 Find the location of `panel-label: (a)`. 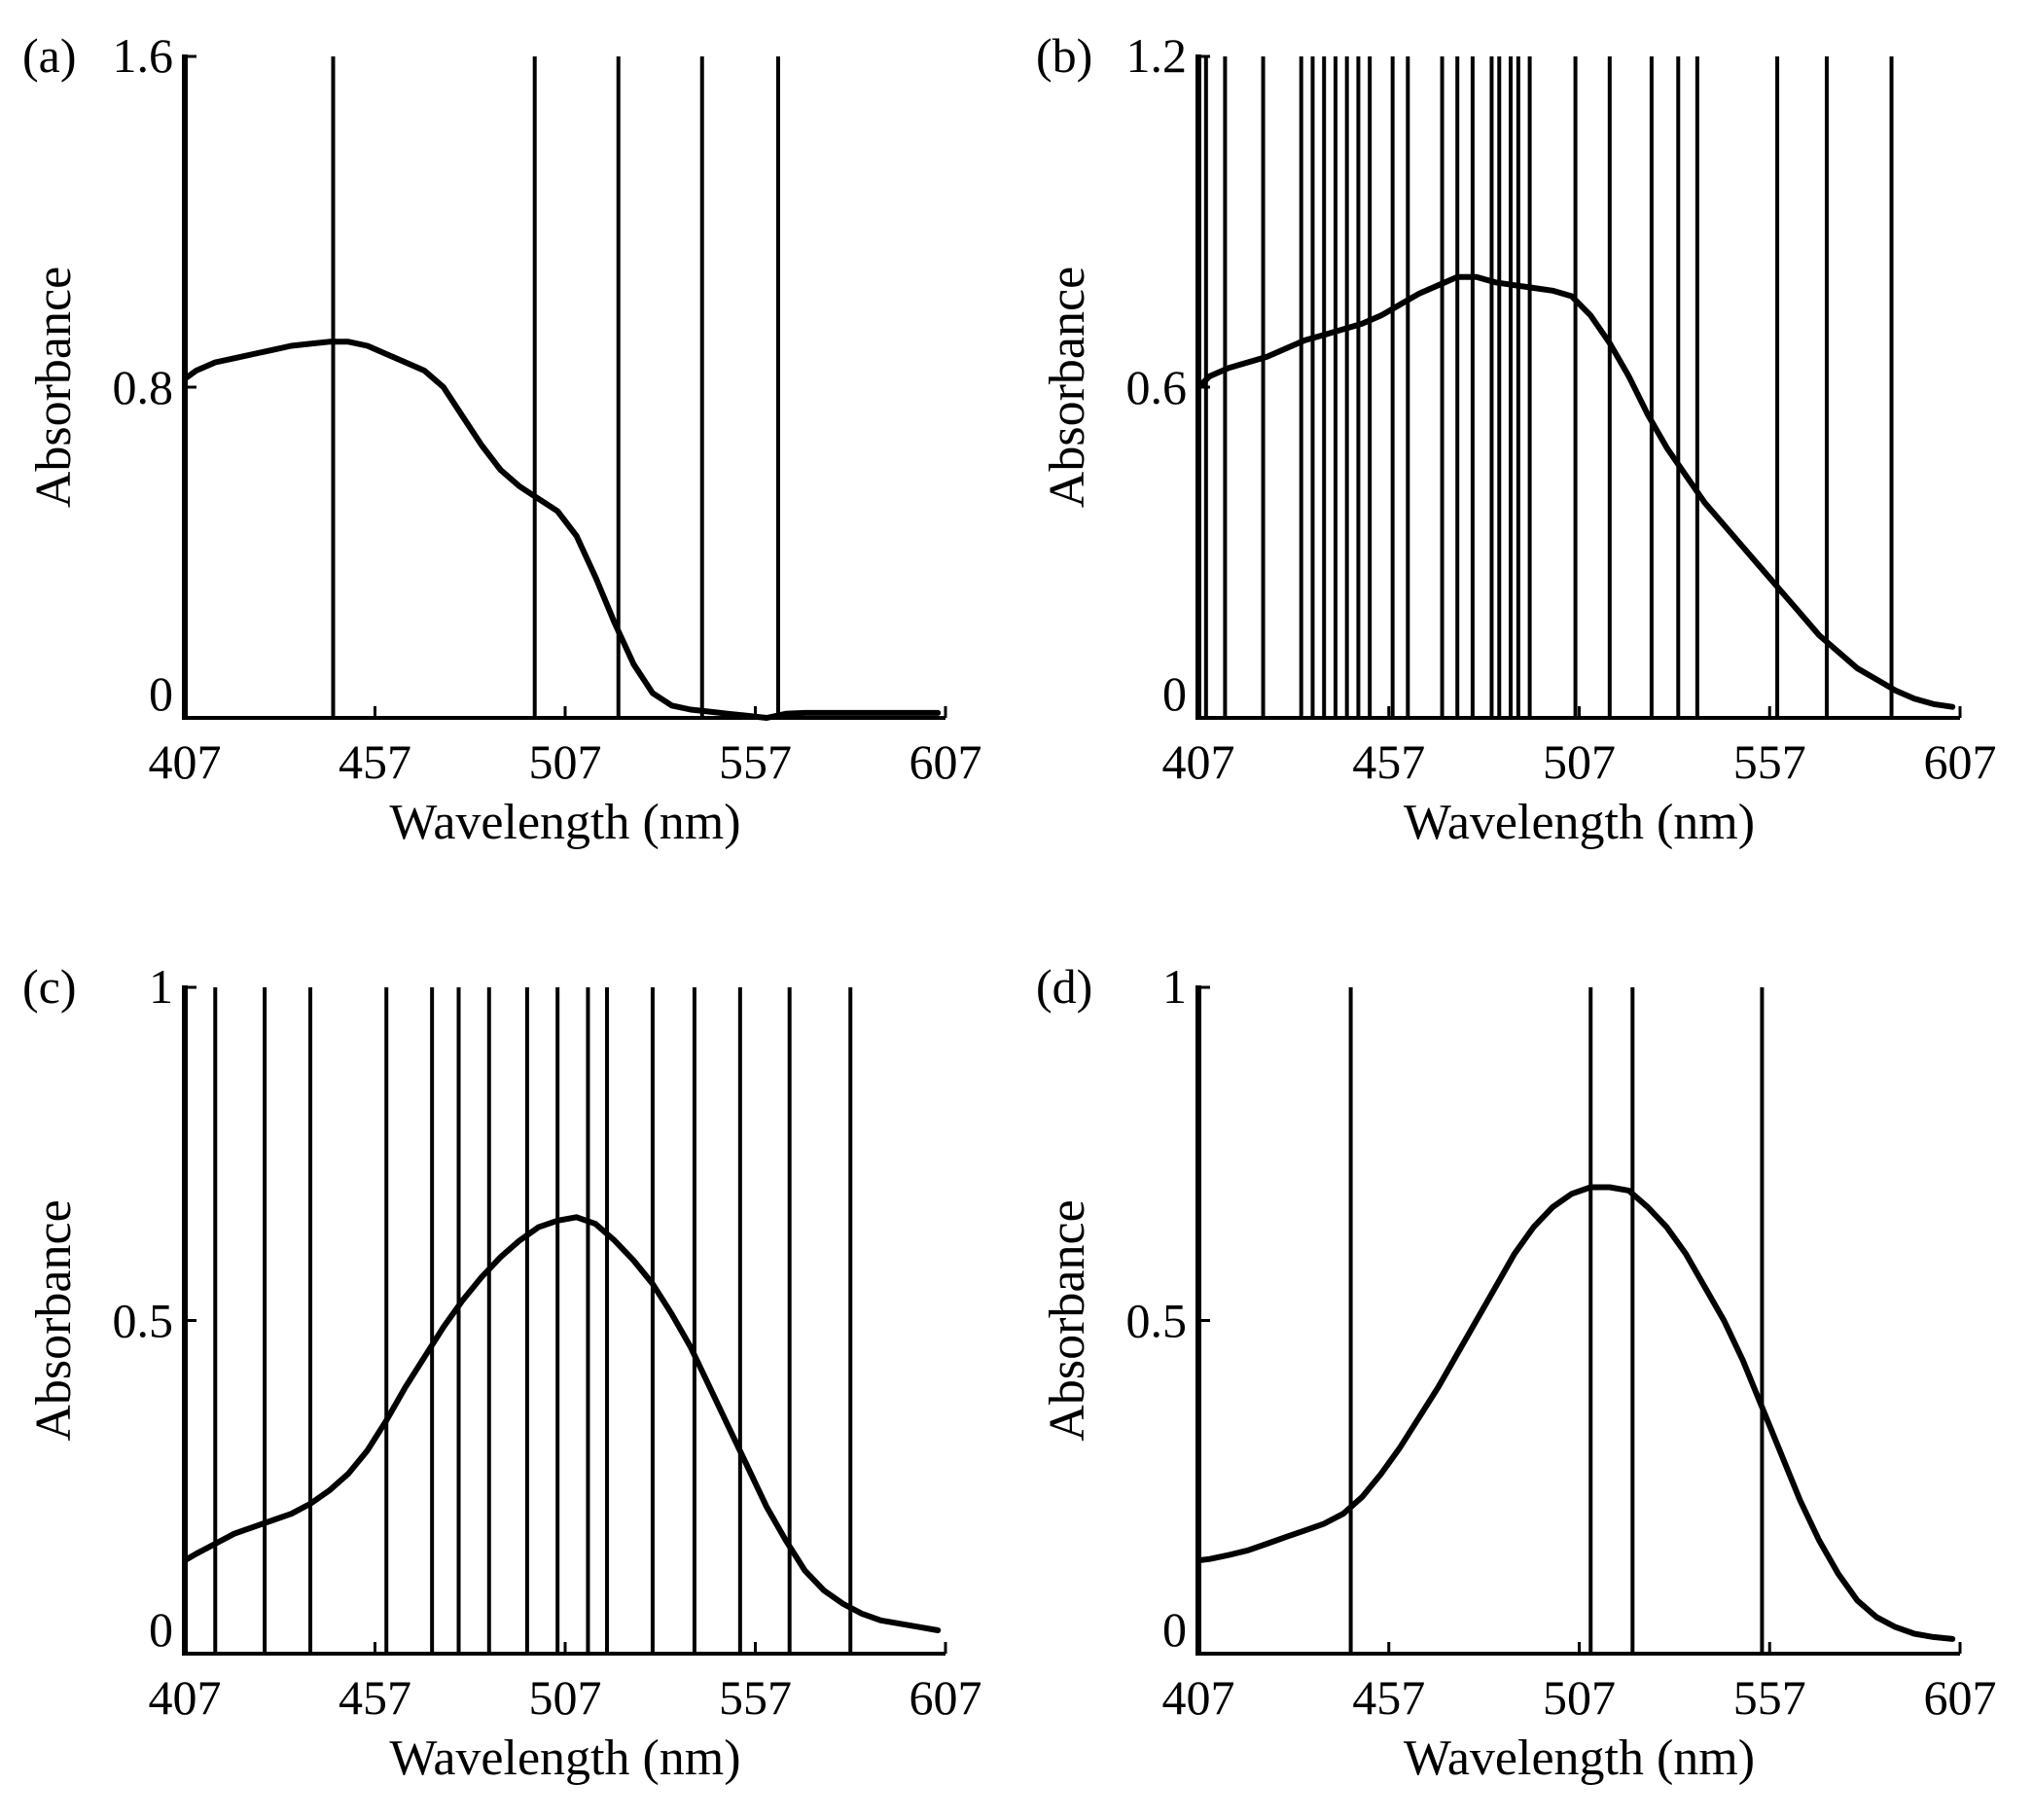

panel-label: (a) is located at coordinates (49, 55).